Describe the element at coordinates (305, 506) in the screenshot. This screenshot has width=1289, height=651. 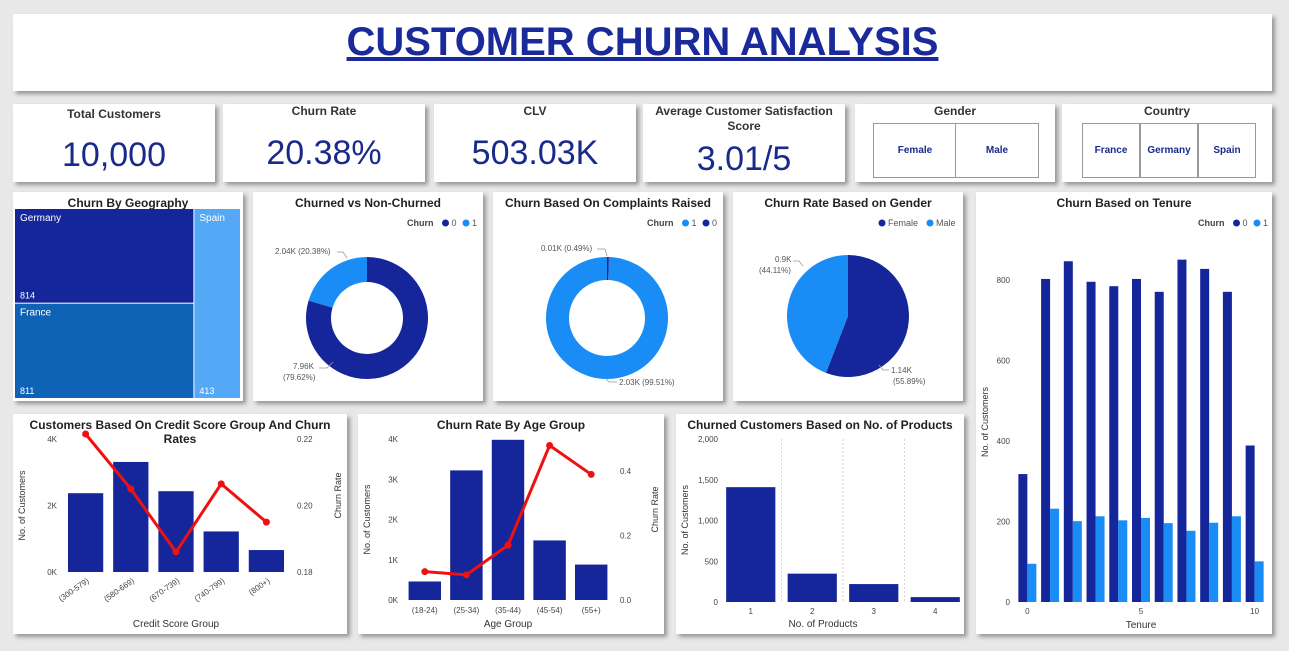
I see `y2-tick-label: 0.20` at that location.